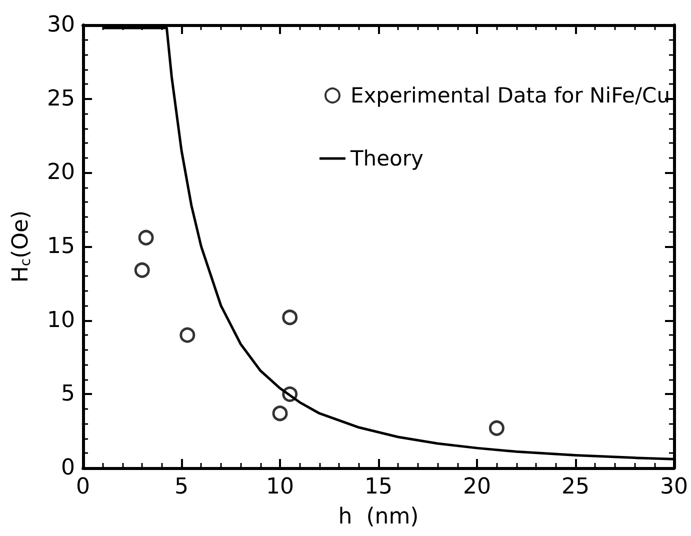  What do you see at coordinates (386, 158) in the screenshot?
I see `legend-label: Theory` at bounding box center [386, 158].